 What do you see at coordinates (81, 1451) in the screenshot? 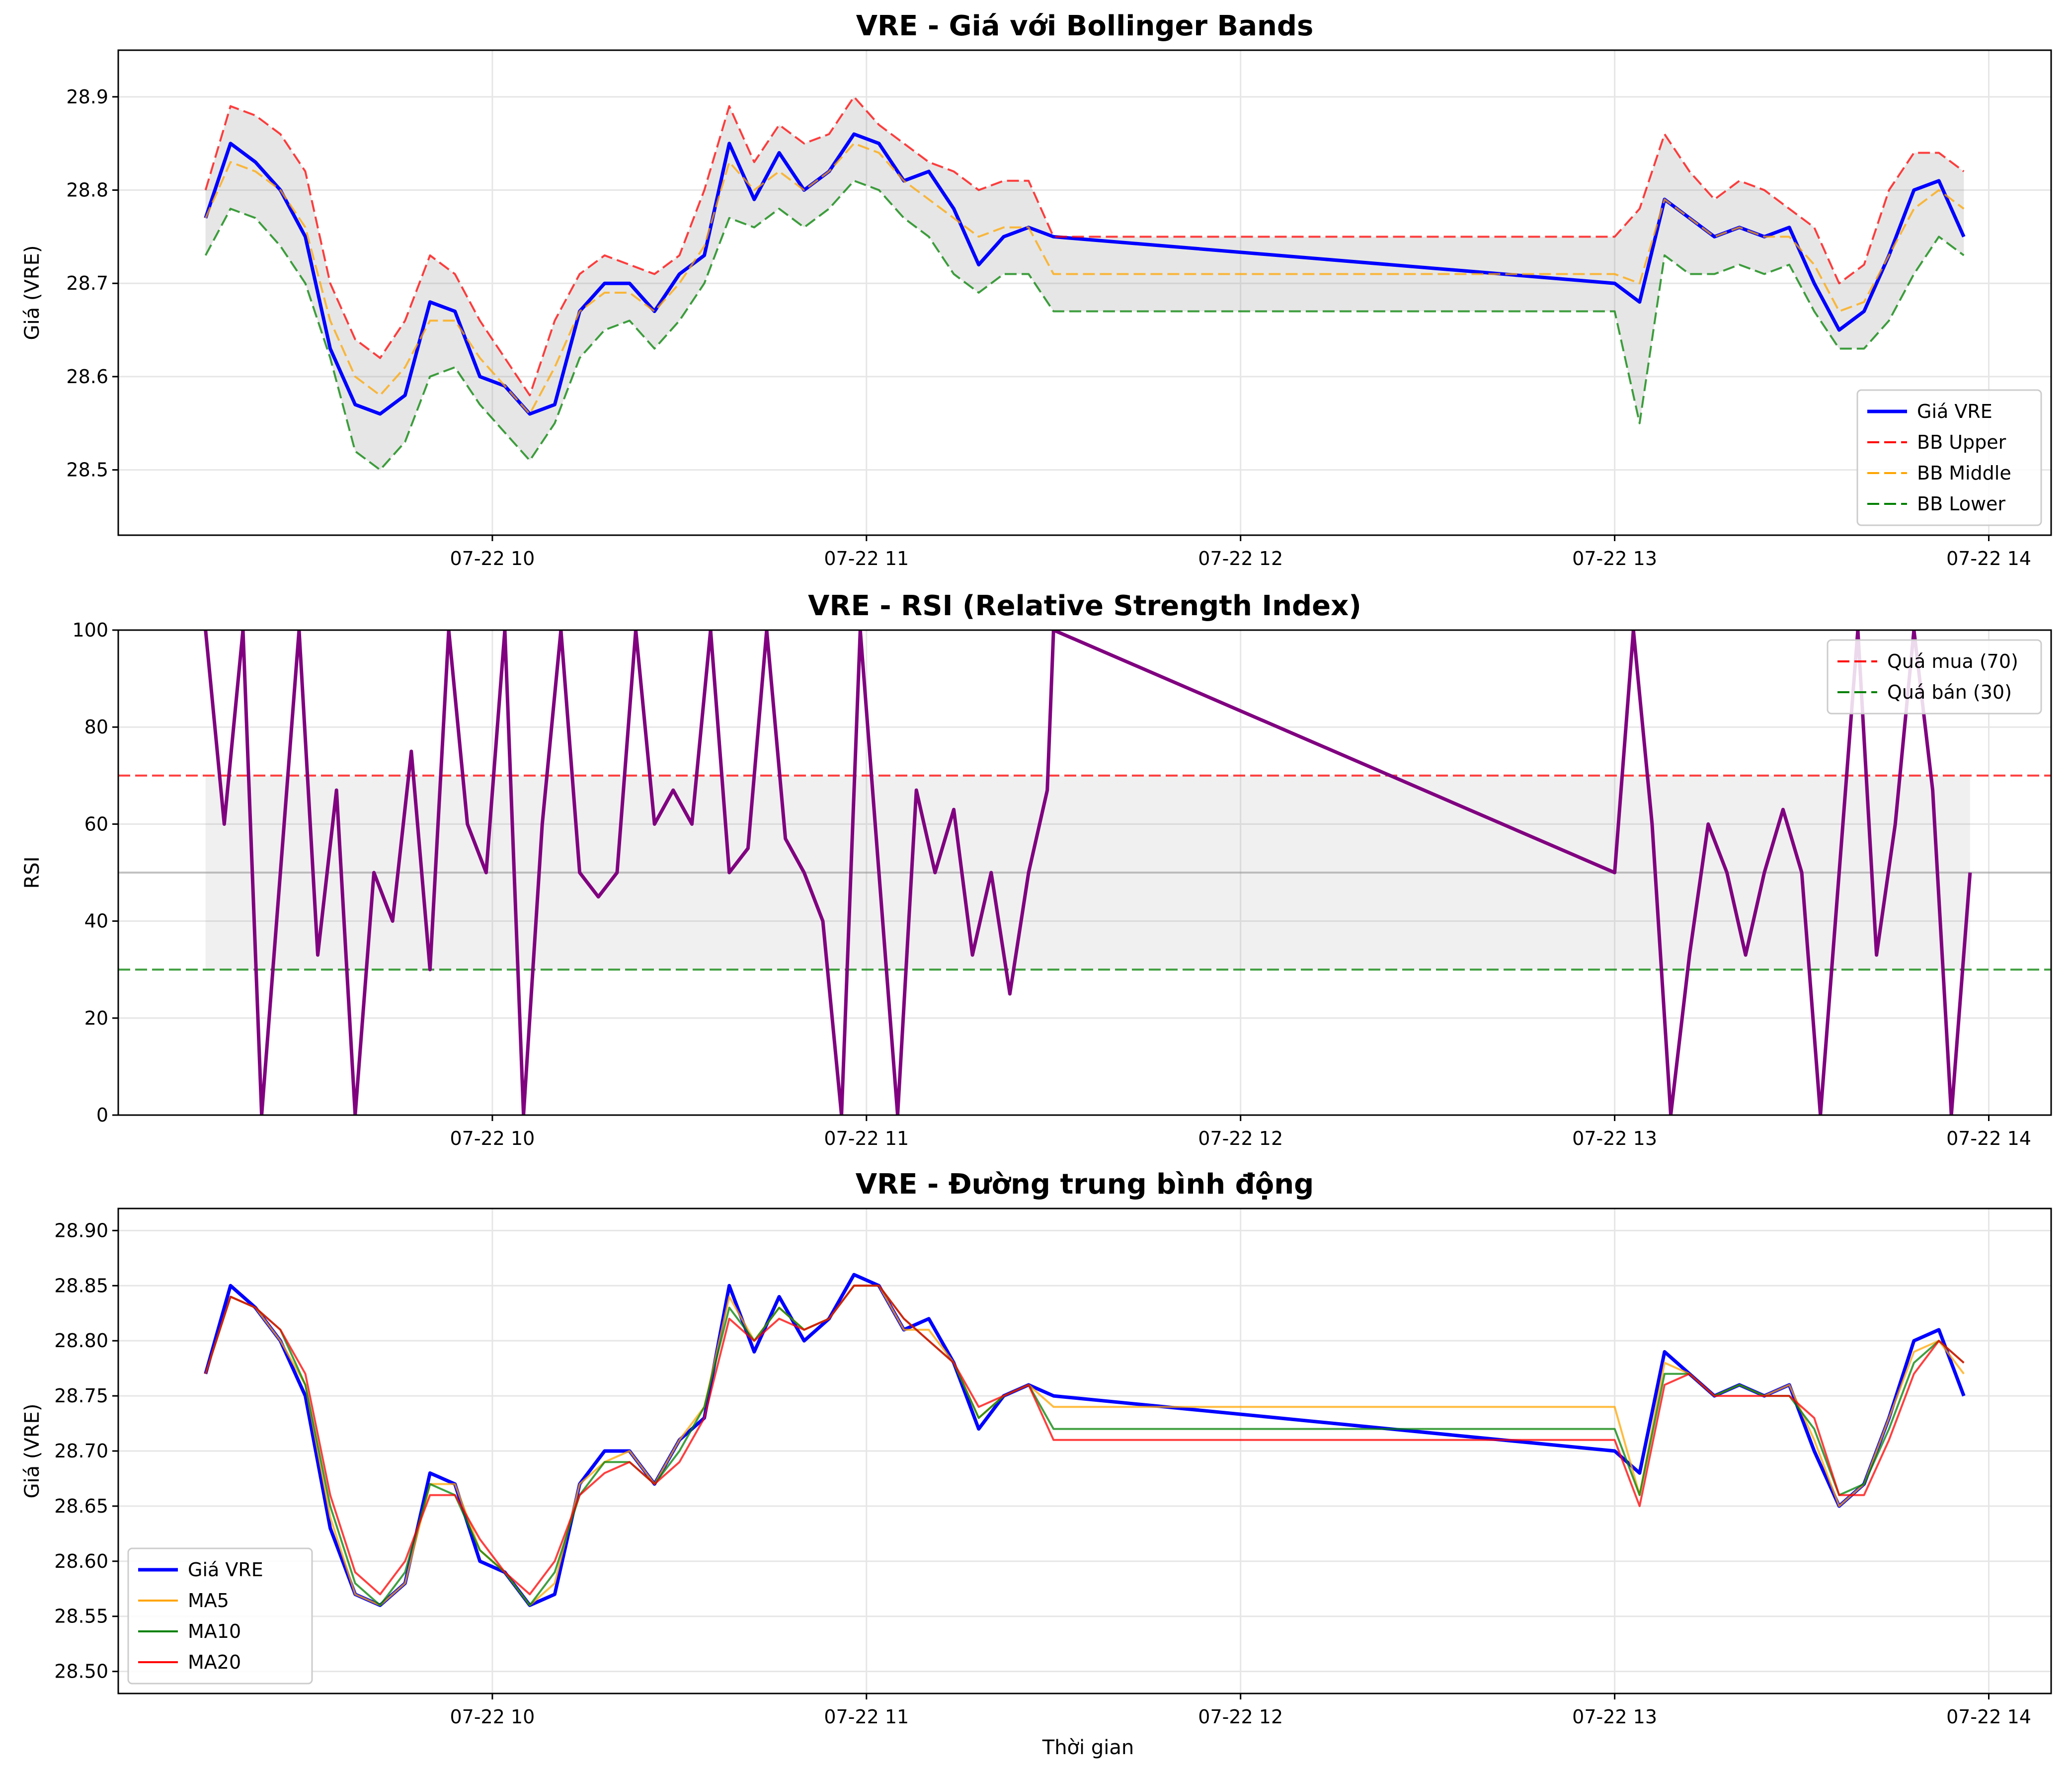
I see `y-tick-label: 28.70` at bounding box center [81, 1451].